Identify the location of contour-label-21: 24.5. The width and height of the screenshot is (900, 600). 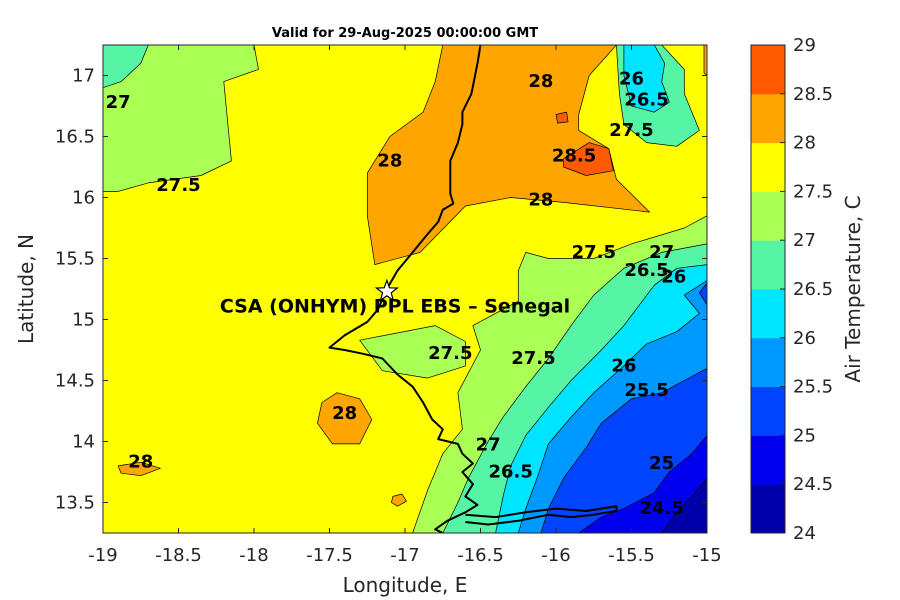
(661, 508).